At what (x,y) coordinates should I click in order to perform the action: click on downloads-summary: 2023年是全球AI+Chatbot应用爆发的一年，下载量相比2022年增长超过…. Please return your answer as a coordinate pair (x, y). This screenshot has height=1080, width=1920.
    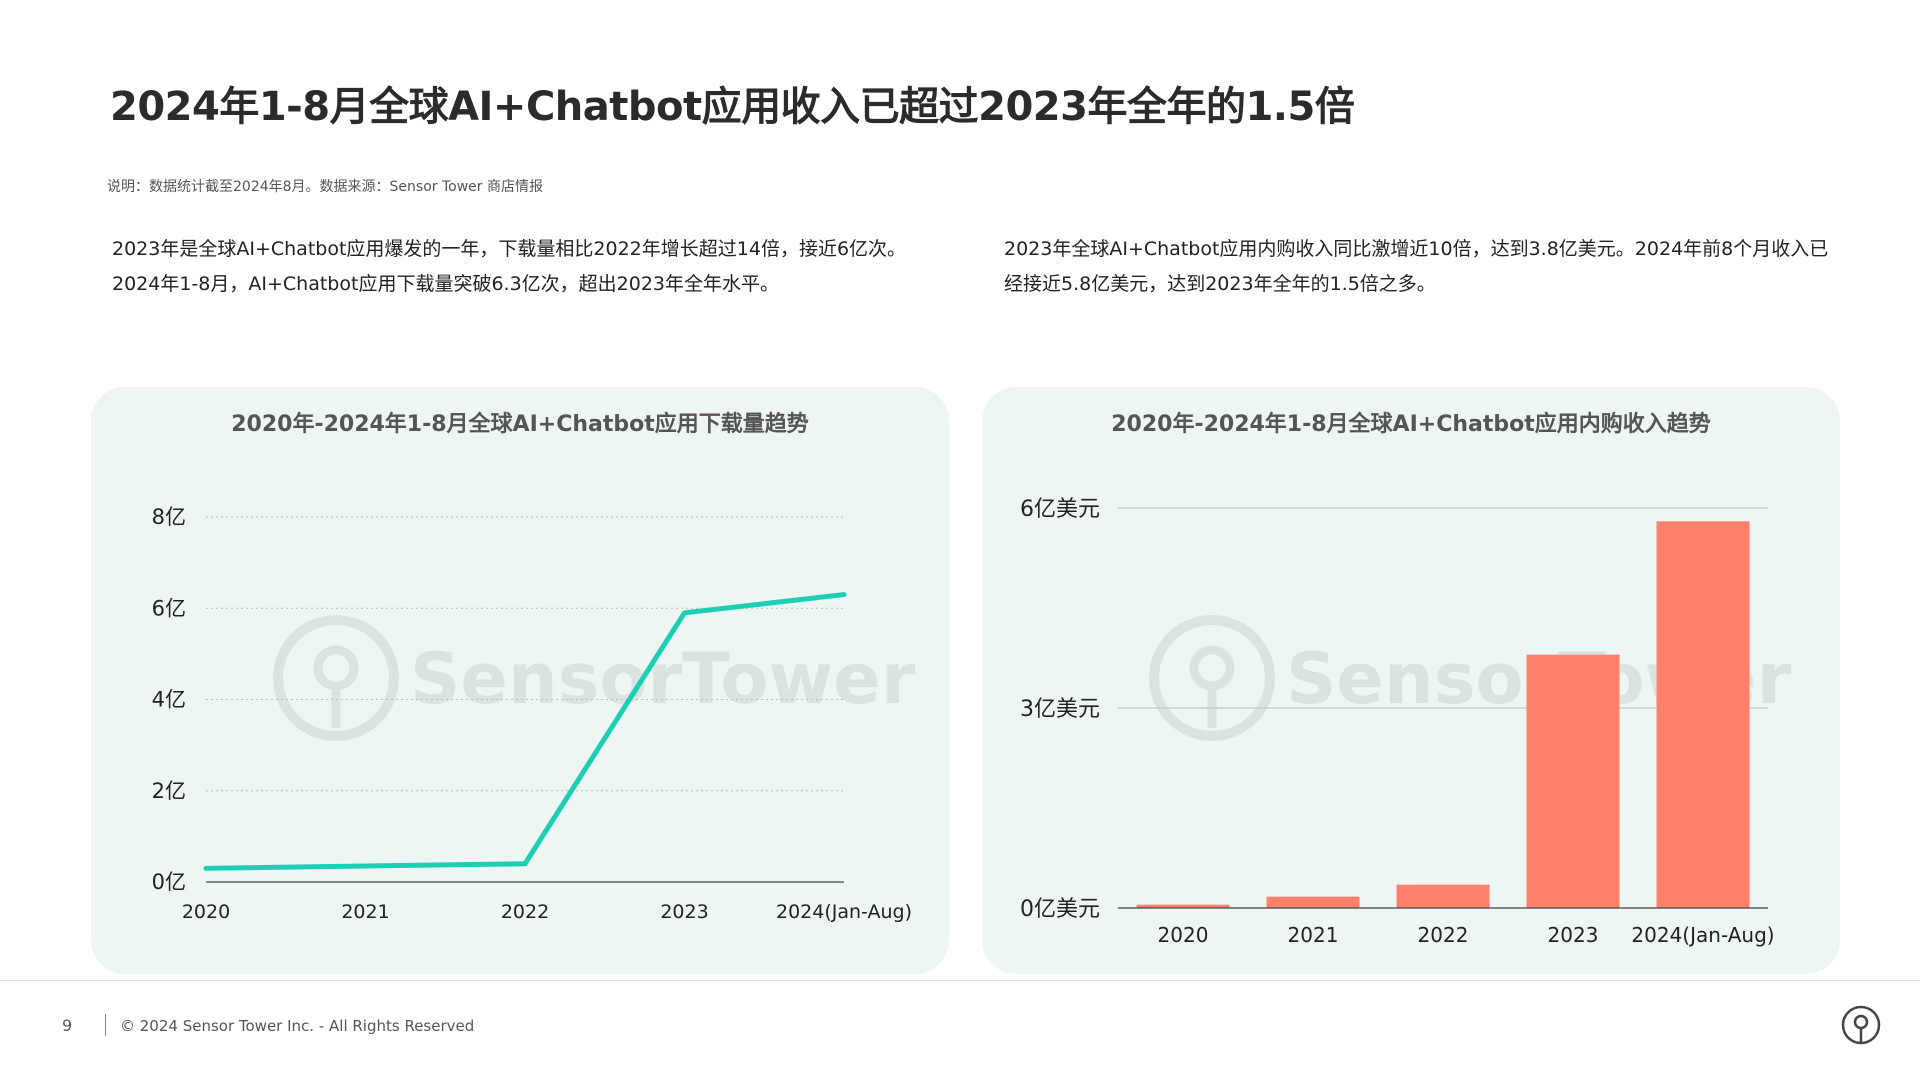
    Looking at the image, I should click on (509, 266).